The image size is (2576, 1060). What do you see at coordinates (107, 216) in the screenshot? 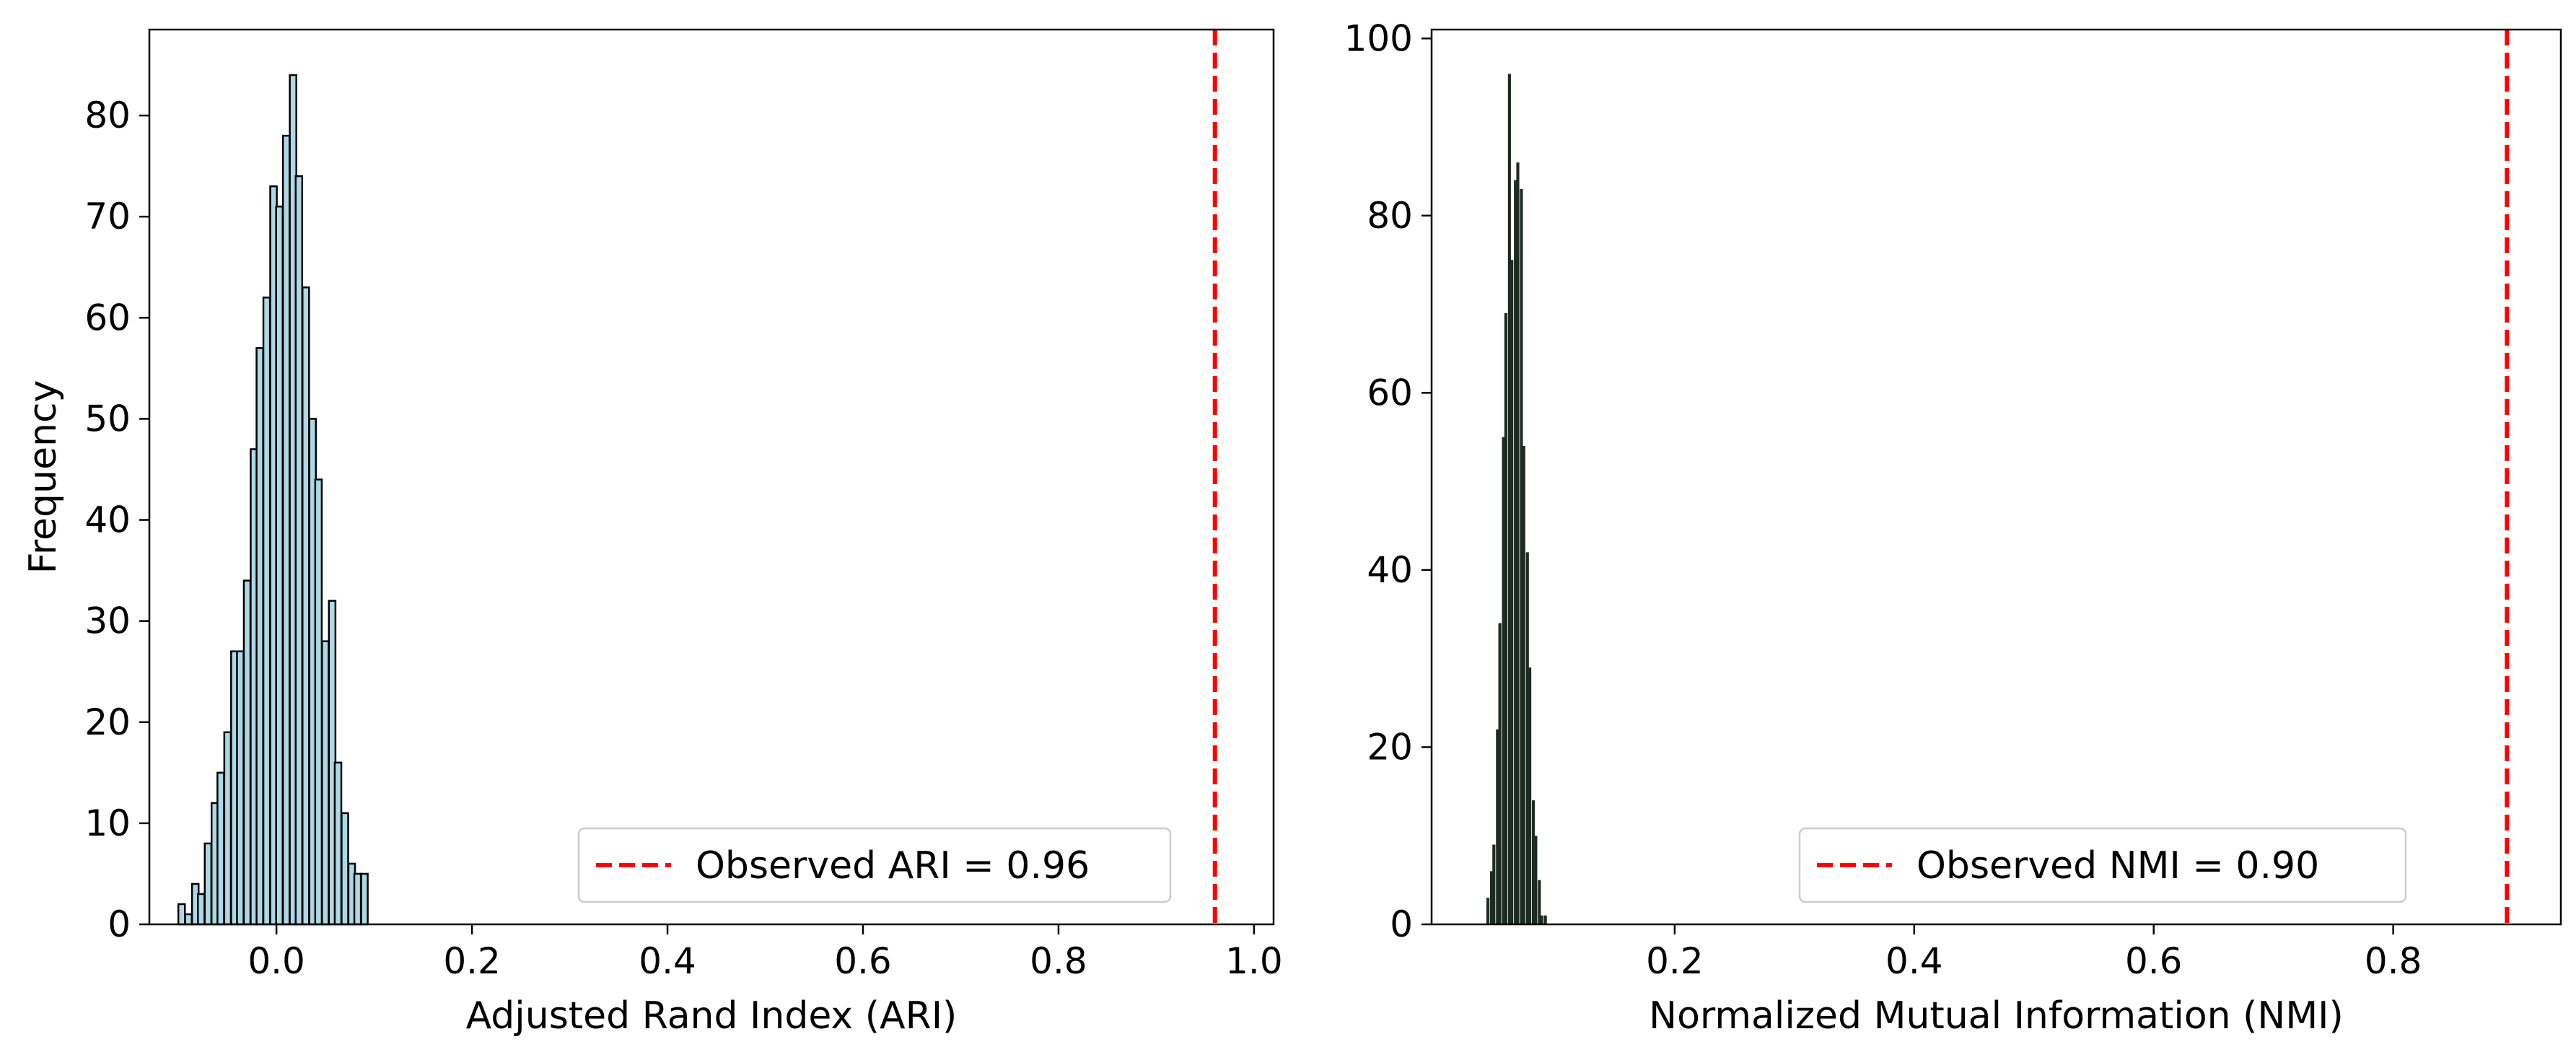
I see `ari-y-tick-label: 70` at bounding box center [107, 216].